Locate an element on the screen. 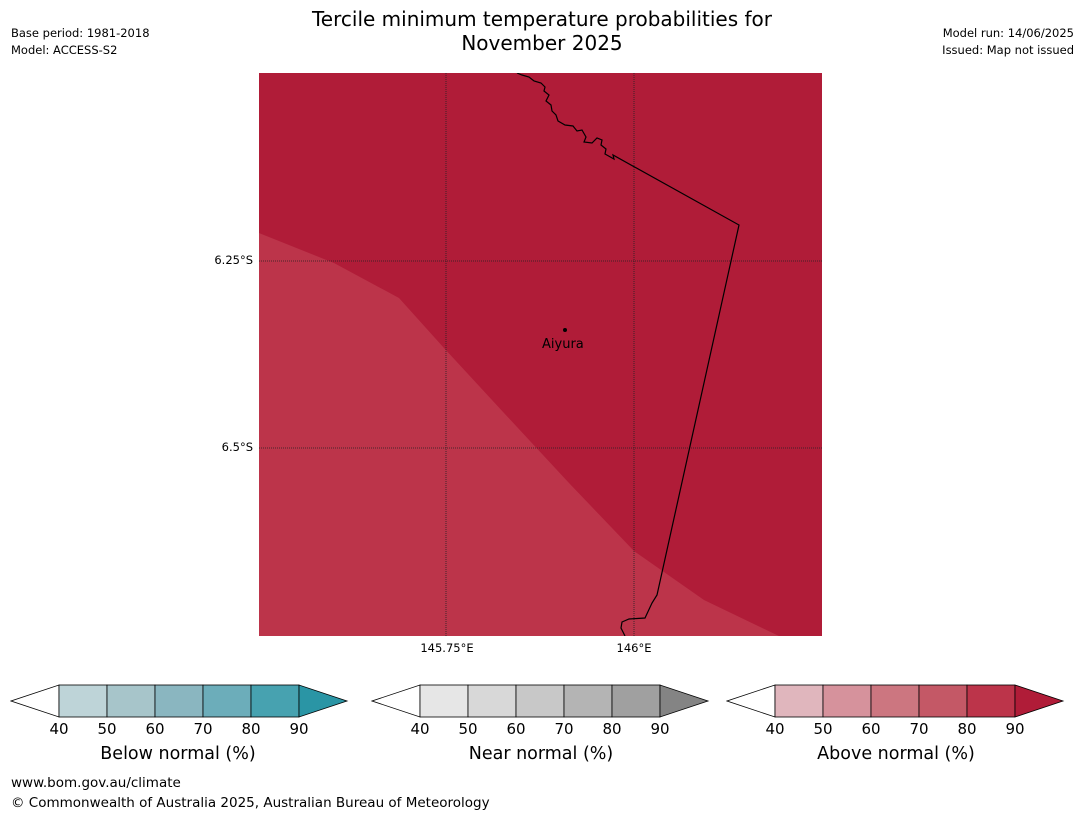 Image resolution: width=1085 pixels, height=816 pixels. lat-label-6-5: 6.5°S is located at coordinates (237, 447).